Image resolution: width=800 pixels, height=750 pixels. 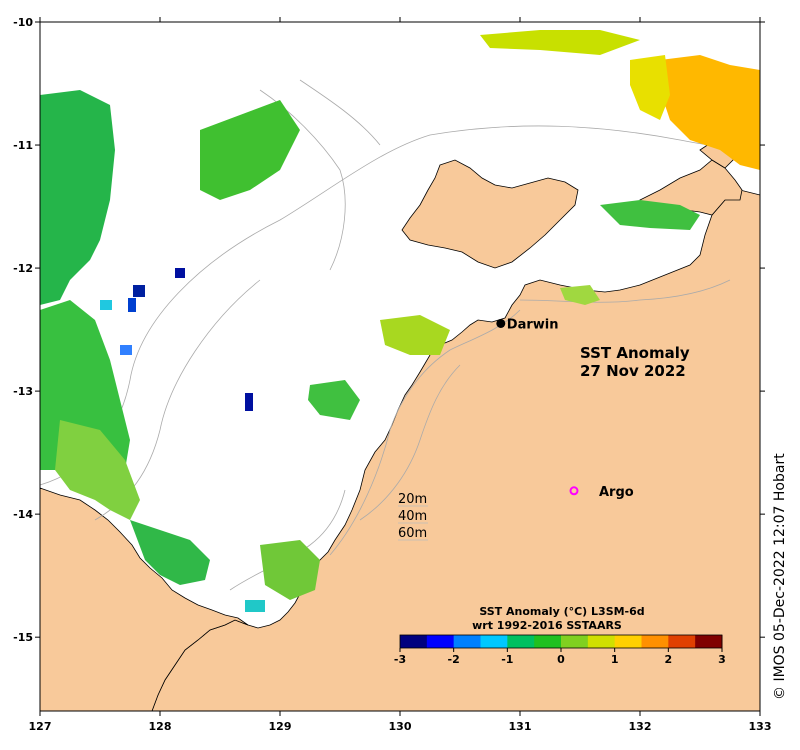 What do you see at coordinates (290, 570) in the screenshot?
I see `bonaparte-green` at bounding box center [290, 570].